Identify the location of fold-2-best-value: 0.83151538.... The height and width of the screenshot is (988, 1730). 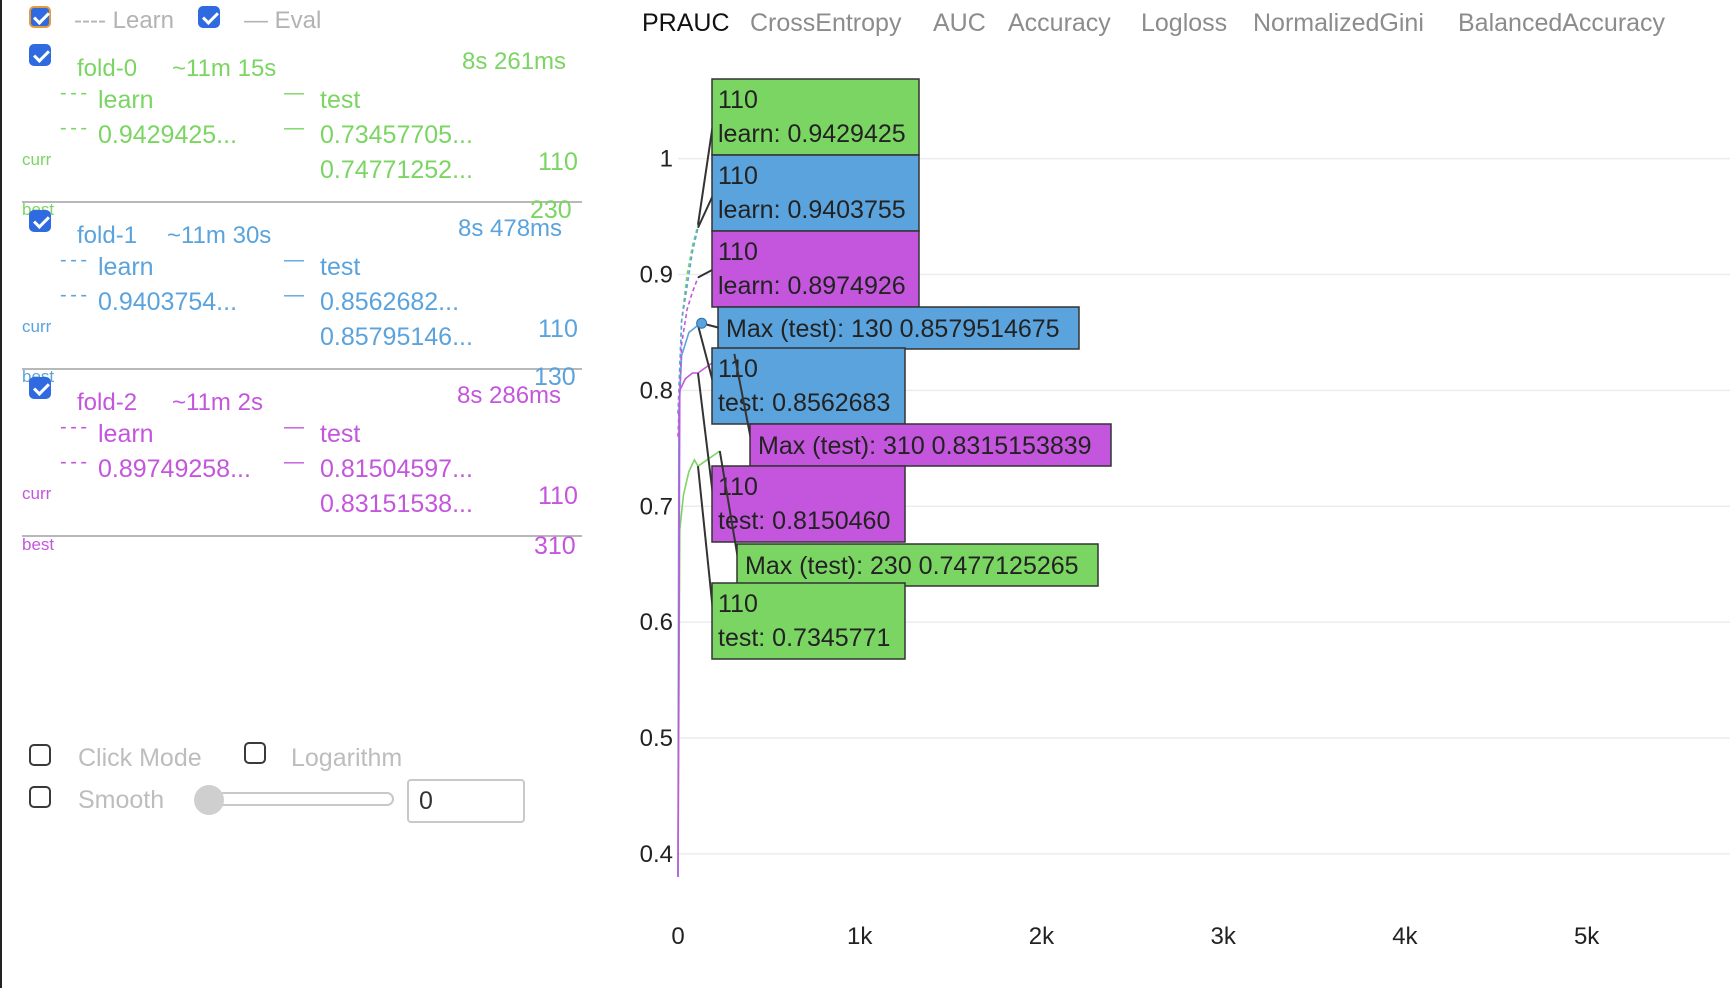
(396, 504).